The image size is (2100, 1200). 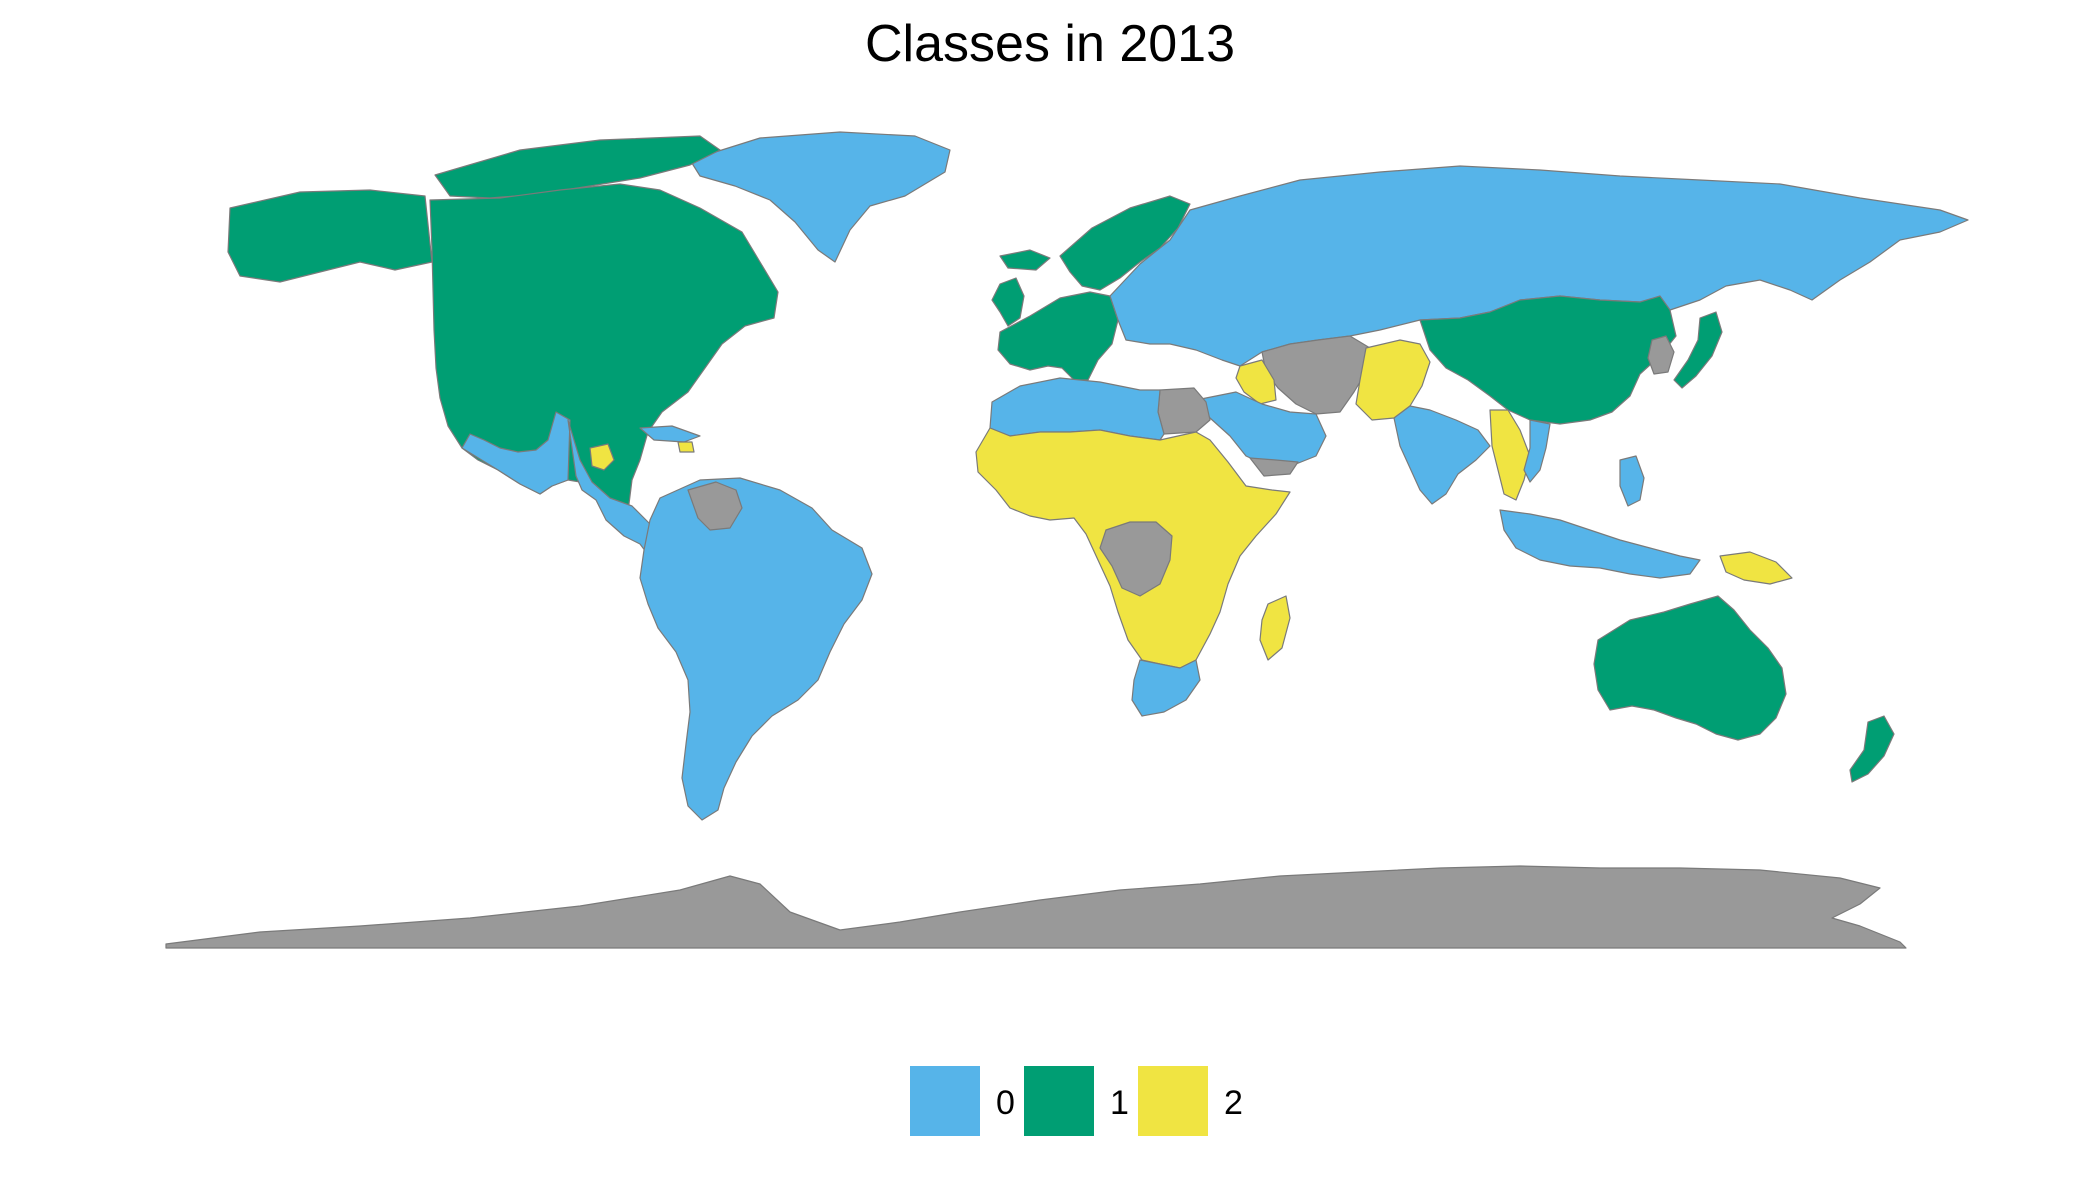 I want to click on region-egypt, so click(x=1184, y=411).